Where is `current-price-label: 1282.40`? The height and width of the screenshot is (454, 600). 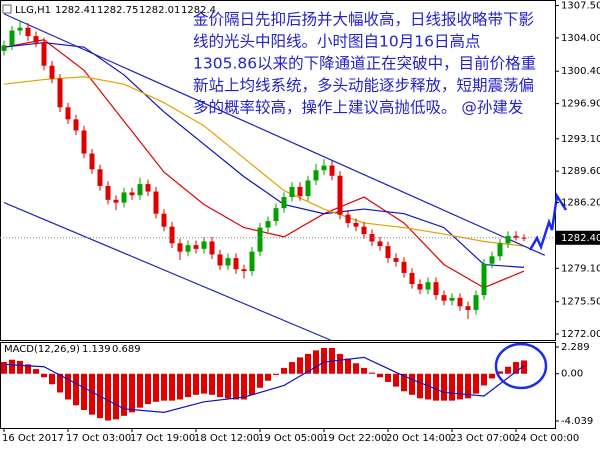 current-price-label: 1282.40 is located at coordinates (580, 238).